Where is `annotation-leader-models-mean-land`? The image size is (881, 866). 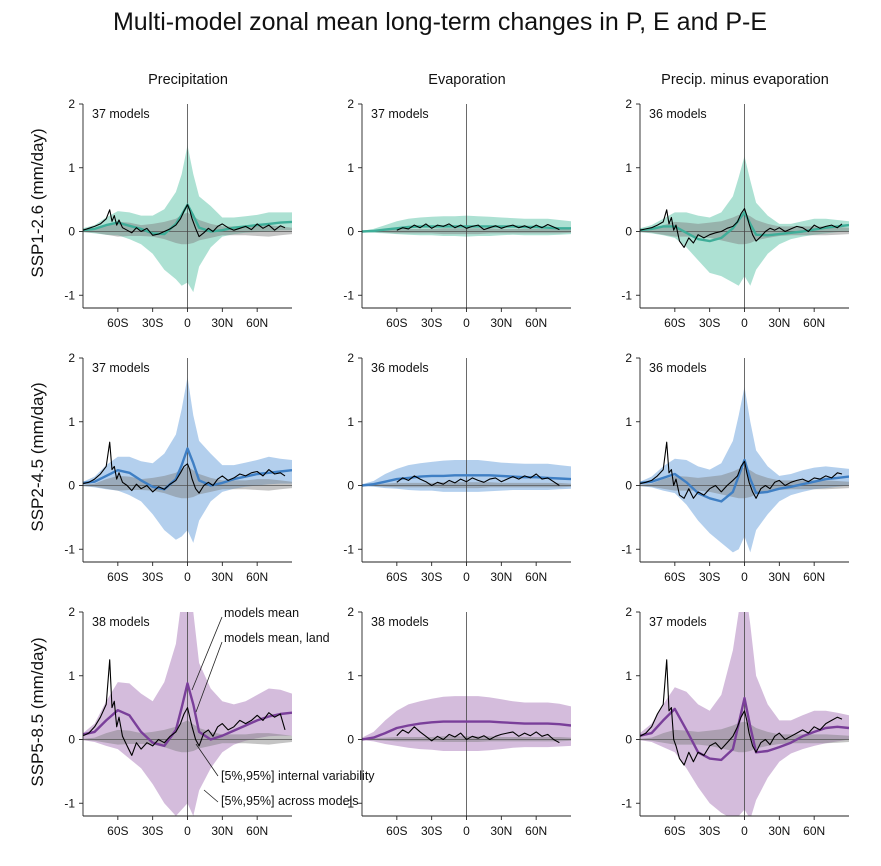 annotation-leader-models-mean-land is located at coordinates (209, 677).